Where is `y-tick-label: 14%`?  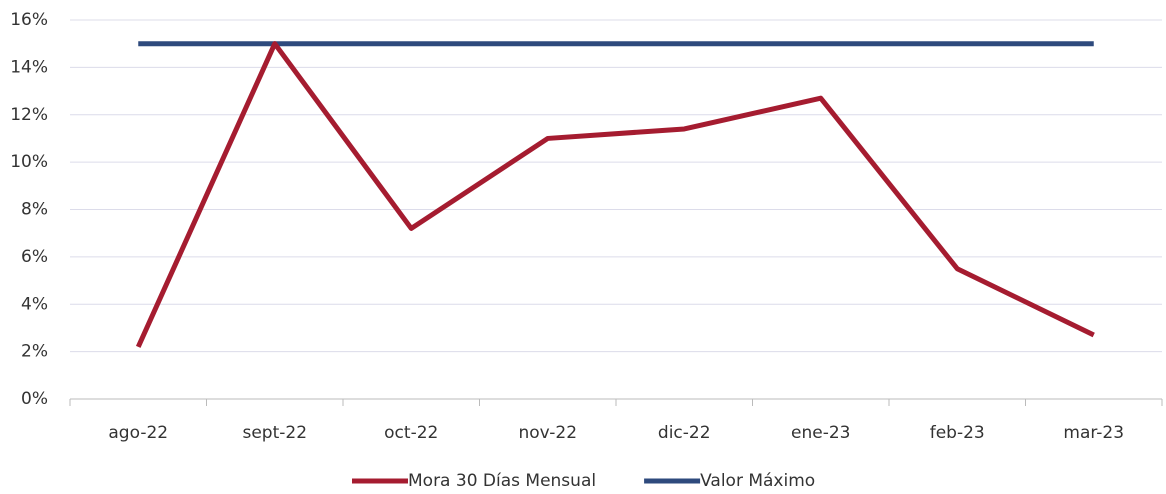 y-tick-label: 14% is located at coordinates (29, 67).